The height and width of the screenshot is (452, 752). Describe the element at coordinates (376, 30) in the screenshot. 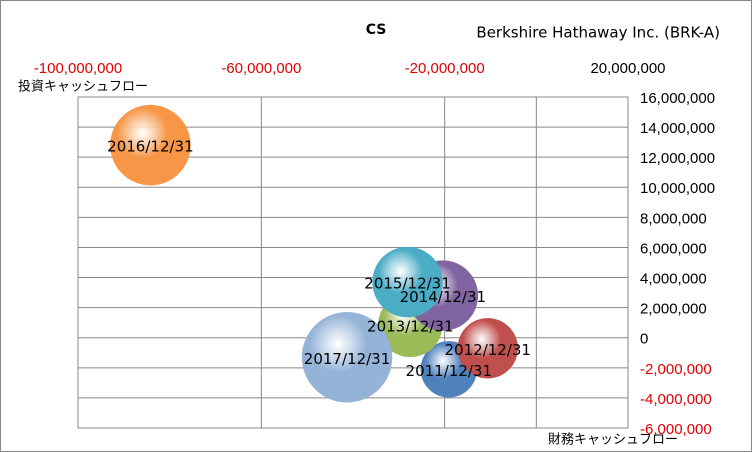

I see `chart-title: CS` at that location.